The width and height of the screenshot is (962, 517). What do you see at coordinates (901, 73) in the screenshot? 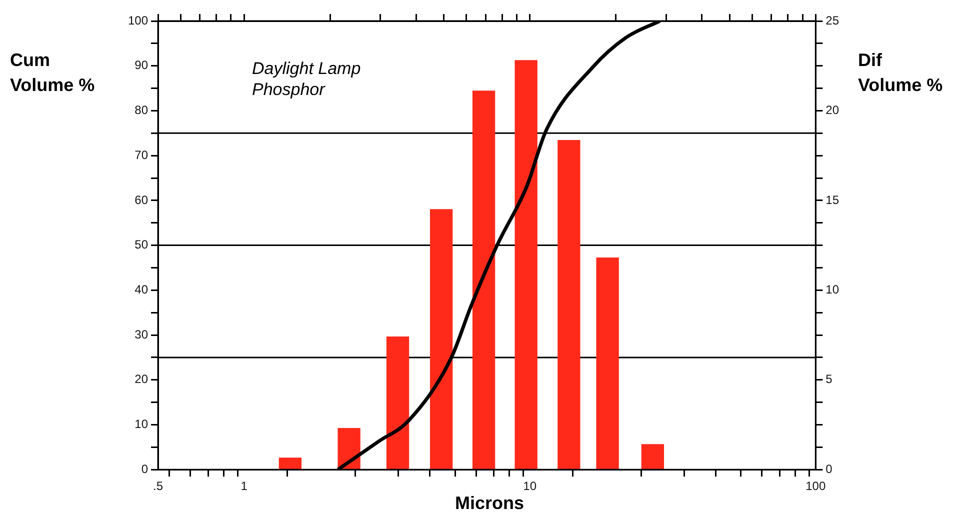
I see `y2-axis-title: Dif Volume %` at bounding box center [901, 73].